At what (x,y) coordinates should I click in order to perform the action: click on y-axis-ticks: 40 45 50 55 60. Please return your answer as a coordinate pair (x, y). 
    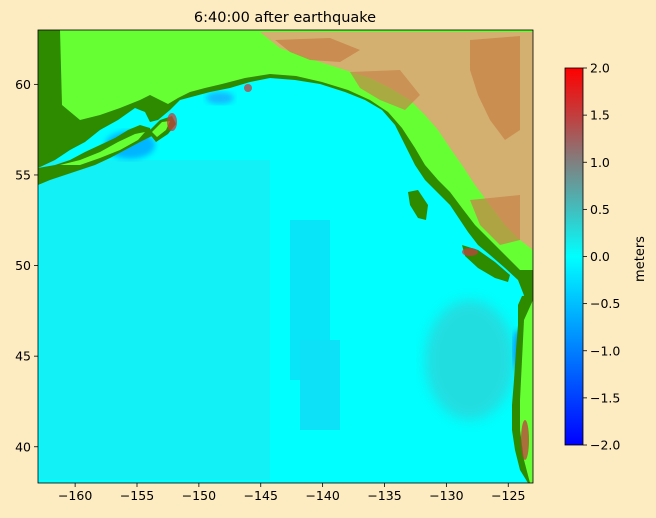
    Looking at the image, I should click on (26, 265).